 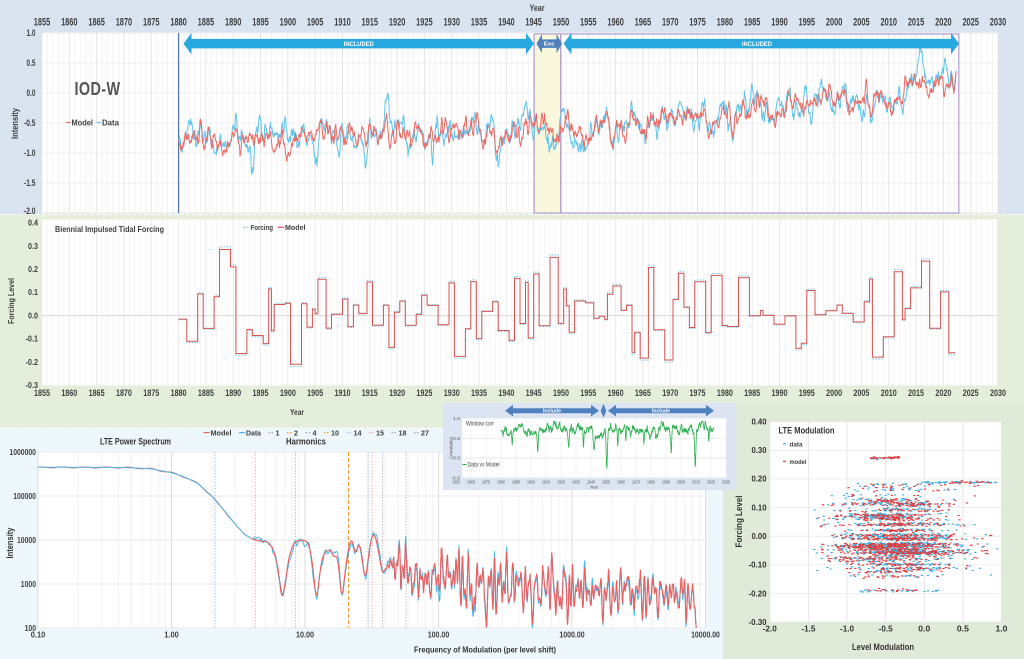 What do you see at coordinates (29, 584) in the screenshot?
I see `svg-text: 1000` at bounding box center [29, 584].